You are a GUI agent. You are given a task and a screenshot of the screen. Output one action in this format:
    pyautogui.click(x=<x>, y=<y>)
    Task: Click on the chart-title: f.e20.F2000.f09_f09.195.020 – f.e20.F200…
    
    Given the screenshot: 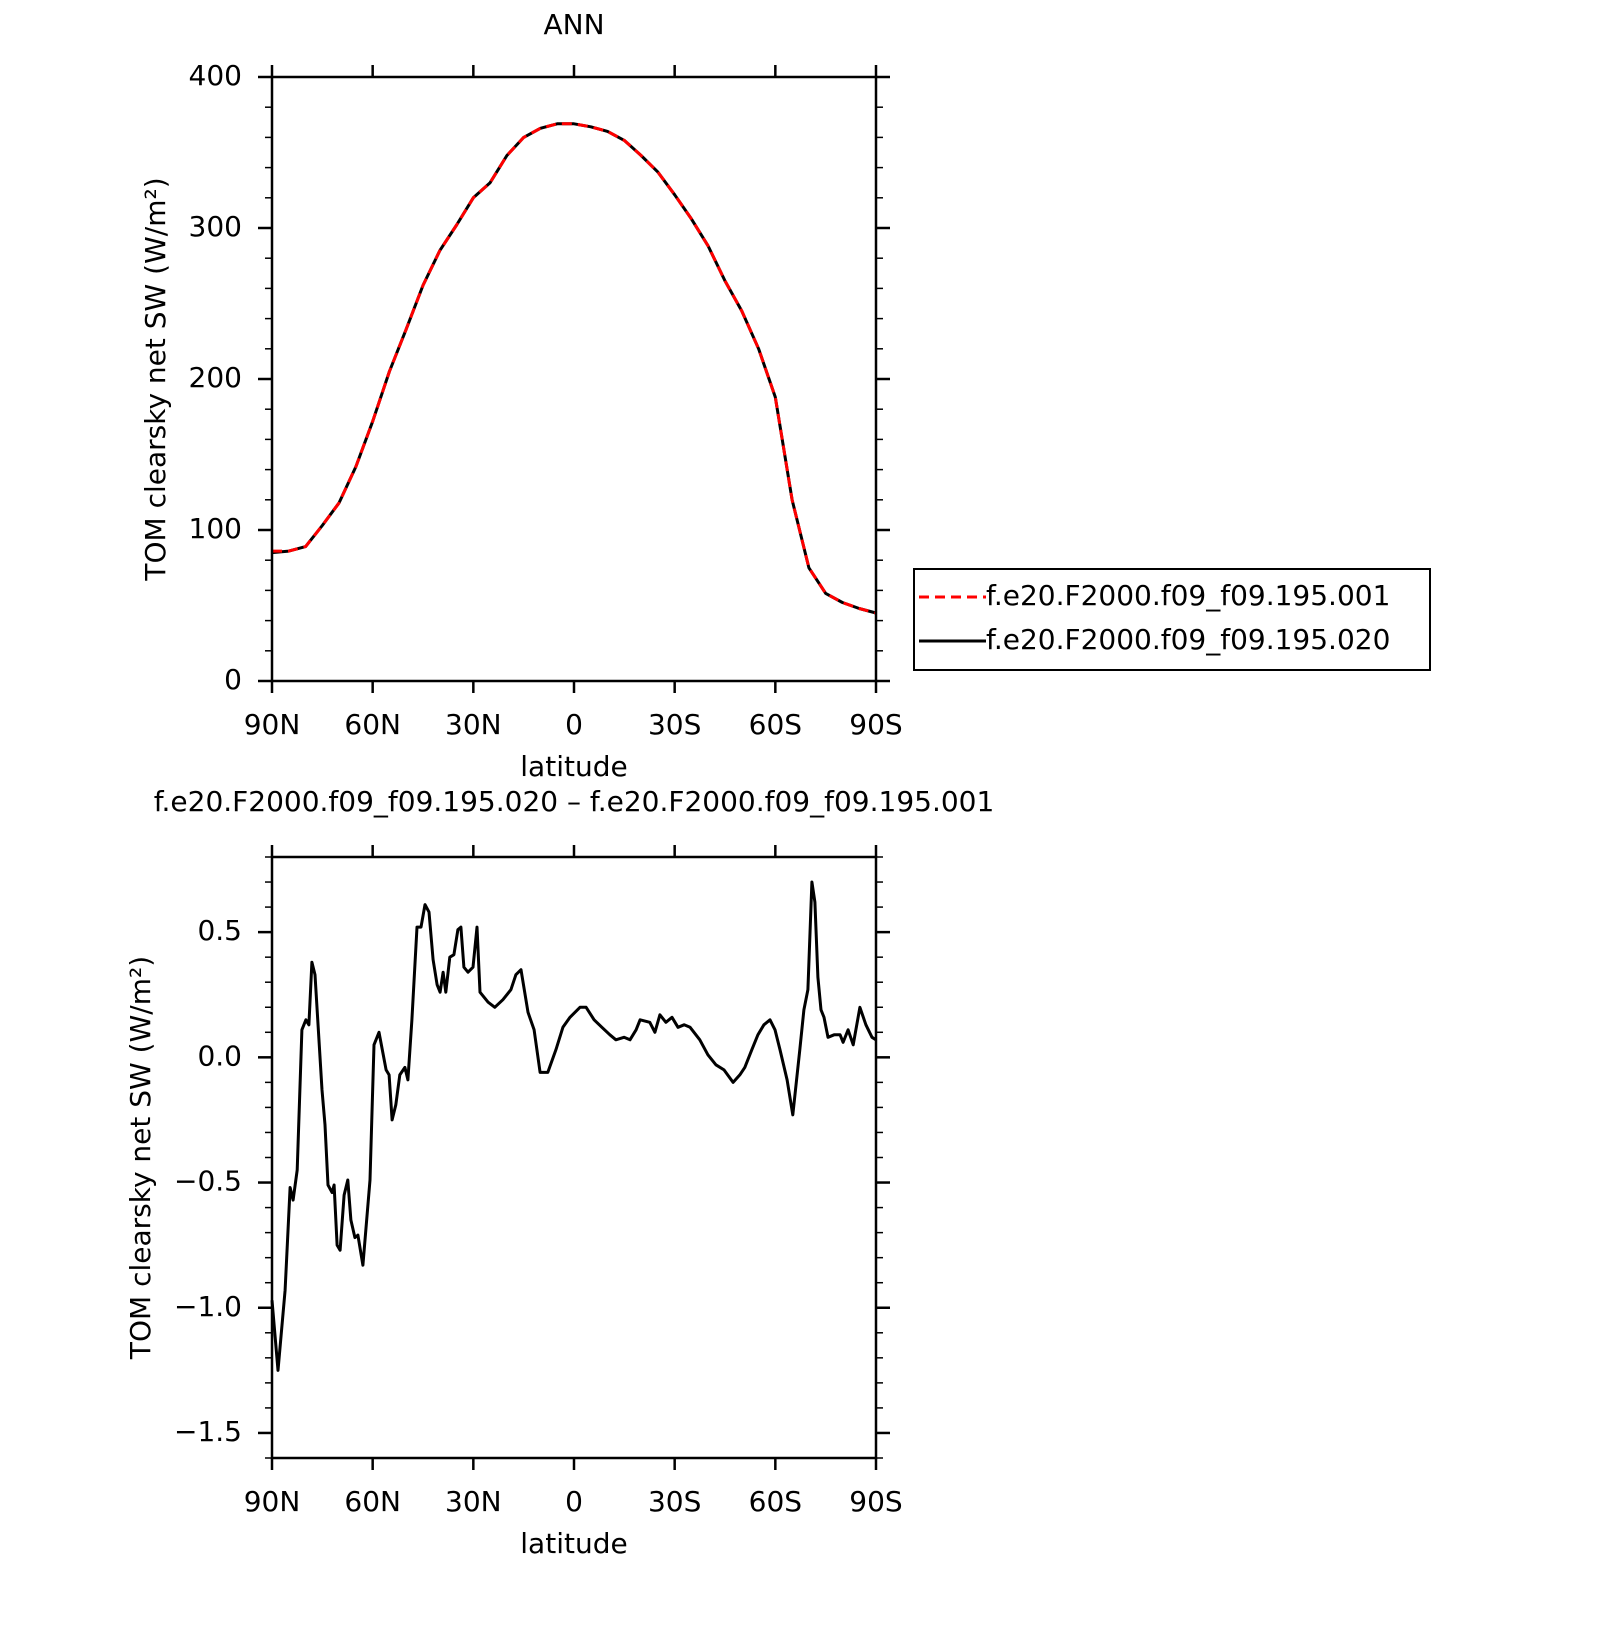 What is the action you would take?
    pyautogui.click(x=574, y=801)
    